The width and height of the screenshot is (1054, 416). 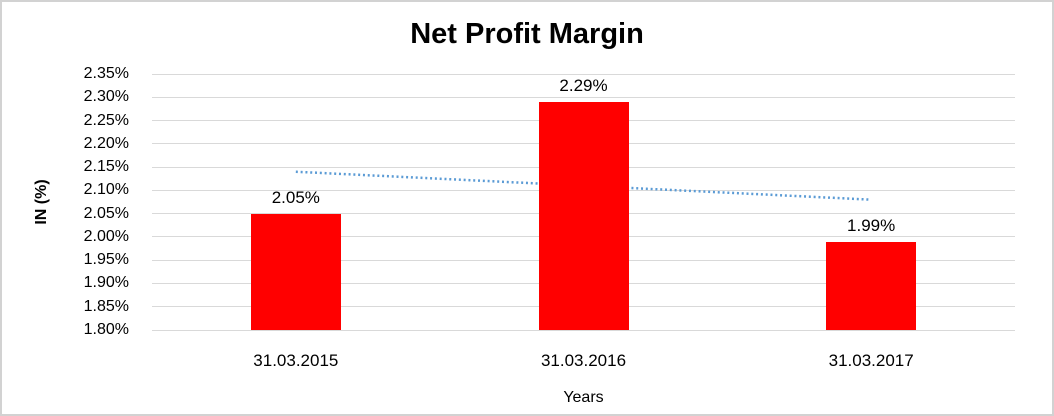 I want to click on bar-31.03.2015, so click(x=295, y=271).